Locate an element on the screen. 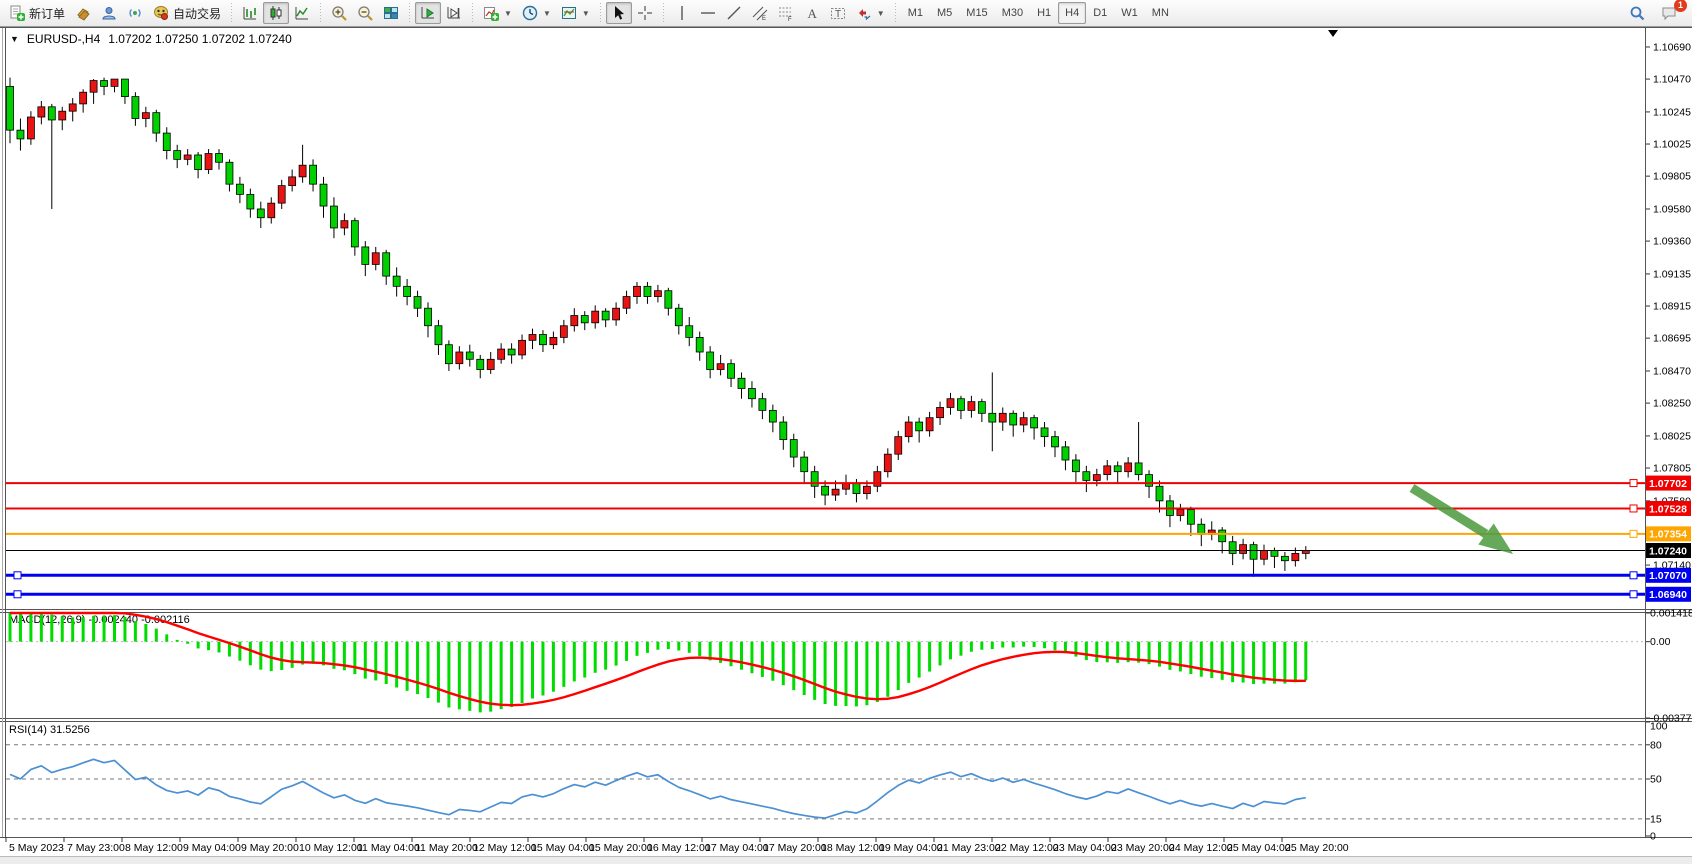 Image resolution: width=1692 pixels, height=864 pixels. text-a-icon: A is located at coordinates (812, 13).